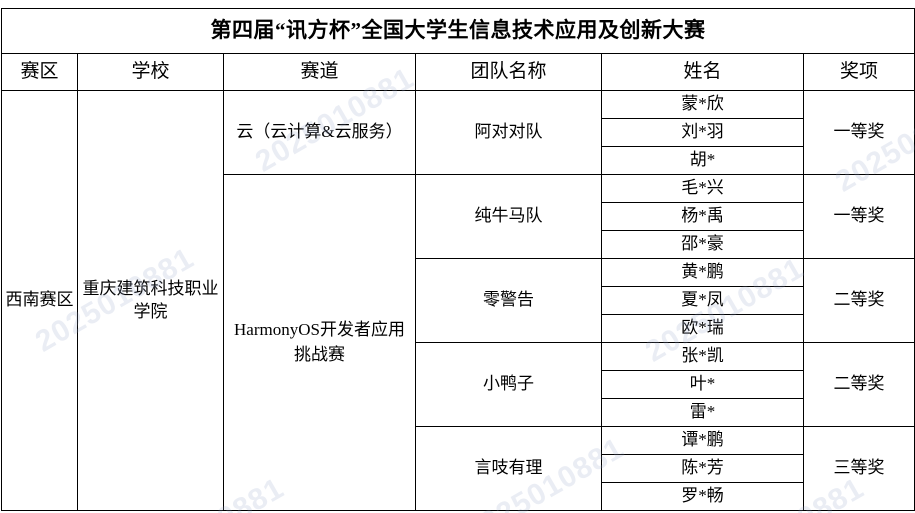 The image size is (915, 513). Describe the element at coordinates (702, 272) in the screenshot. I see `cell-member-name: 黄*鹏` at that location.